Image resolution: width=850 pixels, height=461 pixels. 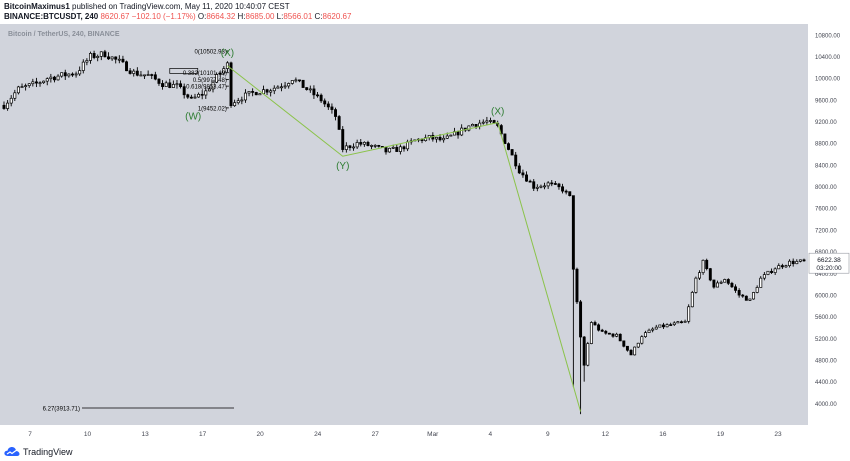 I want to click on y-tick-label: 10800.00, so click(x=828, y=36).